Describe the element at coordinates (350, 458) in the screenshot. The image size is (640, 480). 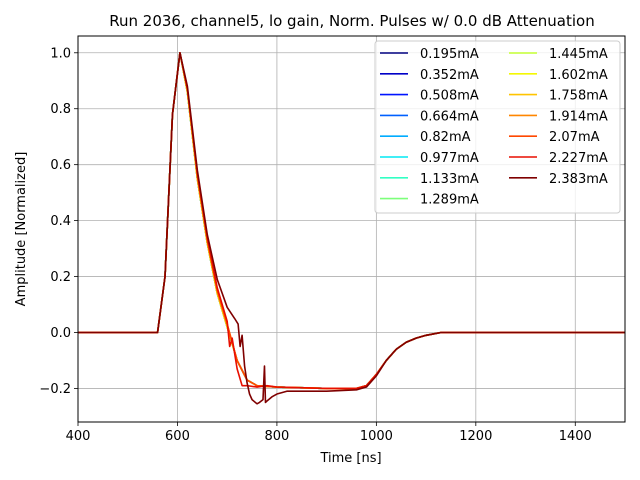
I see `x-axis-label: Time [ns]` at that location.